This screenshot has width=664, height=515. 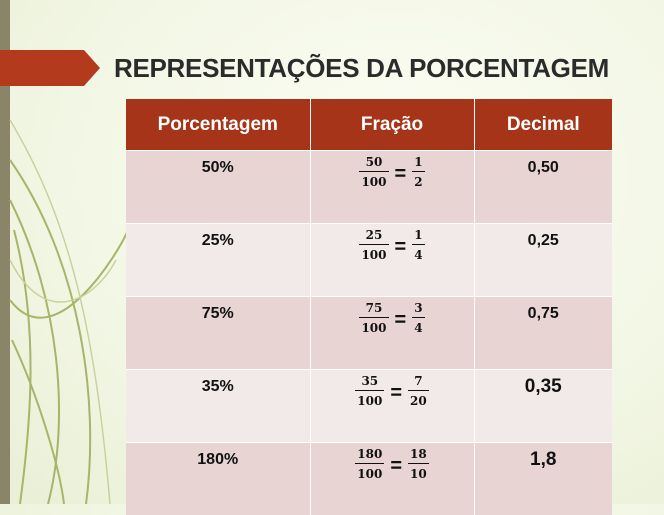 I want to click on header-decimal: Decimal, so click(x=543, y=125).